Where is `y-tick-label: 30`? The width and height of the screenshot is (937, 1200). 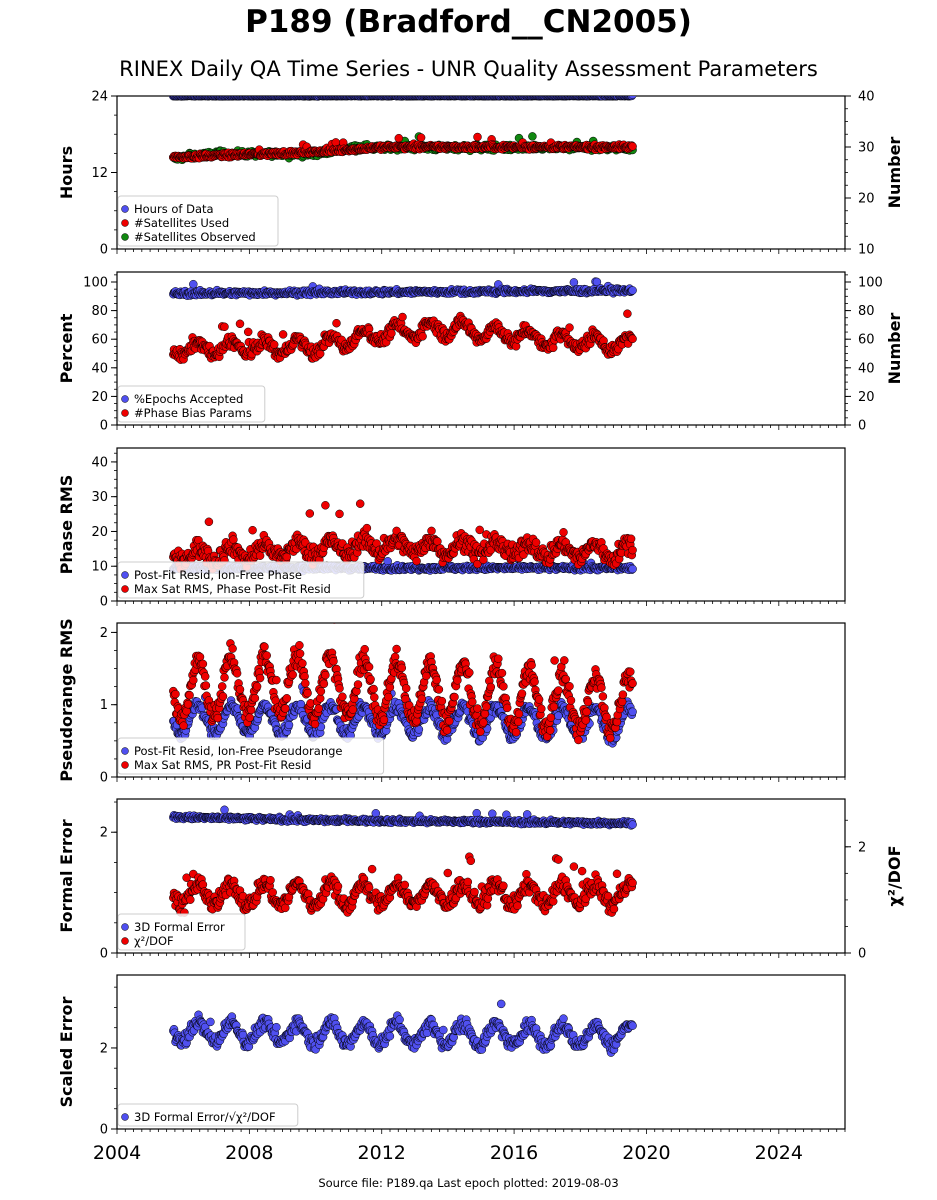
y-tick-label: 30 is located at coordinates (99, 497).